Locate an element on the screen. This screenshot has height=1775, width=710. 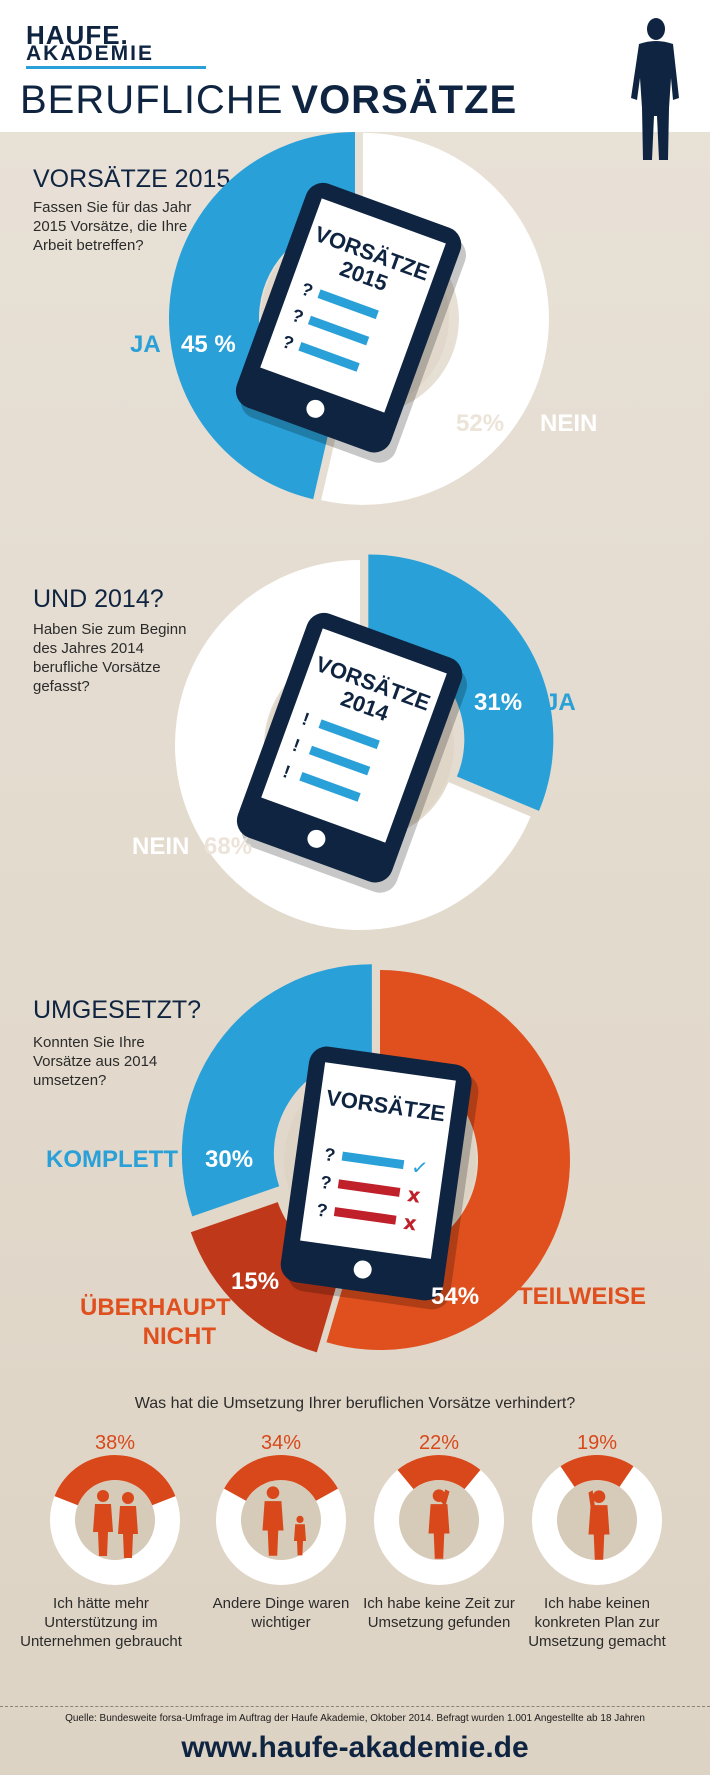
obstacle-value-3: 22% is located at coordinates (439, 1443).